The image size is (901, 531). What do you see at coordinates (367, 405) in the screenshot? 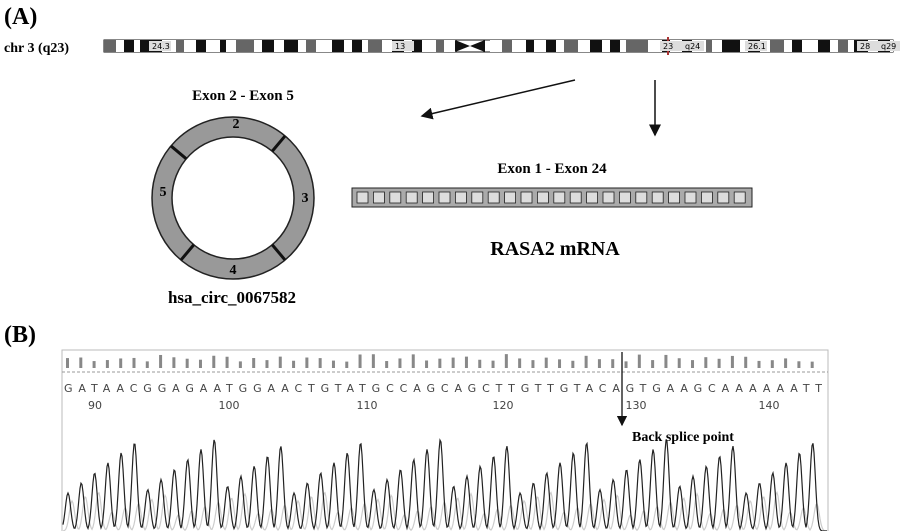
I see `position-label: 110` at bounding box center [367, 405].